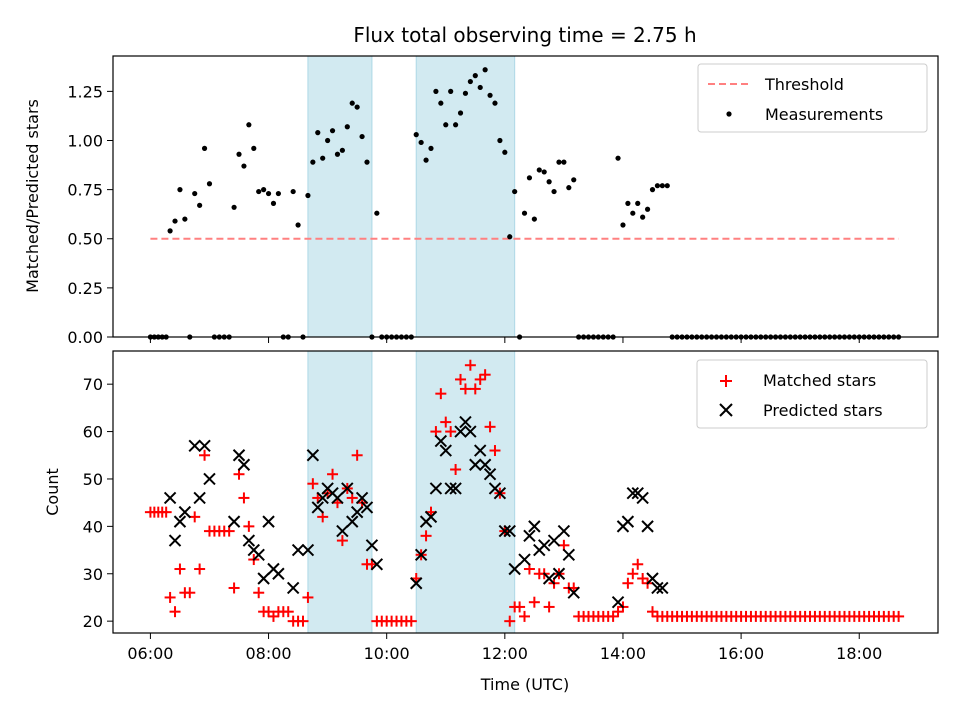  What do you see at coordinates (726, 410) in the screenshot?
I see `legend-predicted-swatch` at bounding box center [726, 410].